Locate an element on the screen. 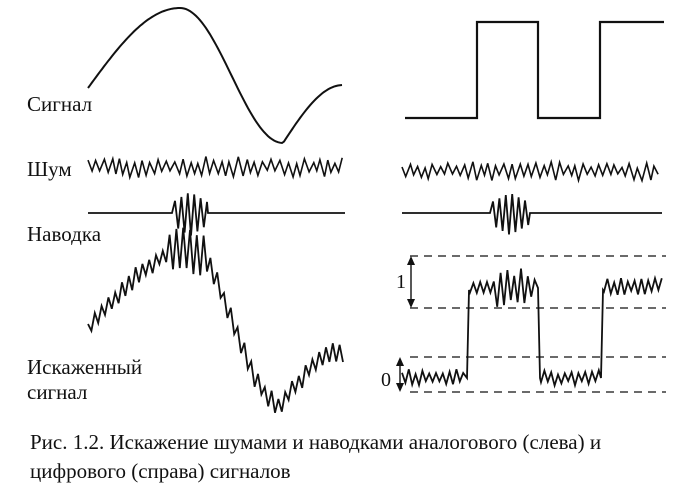 This screenshot has width=688, height=501. analog-signal-wave is located at coordinates (215, 76).